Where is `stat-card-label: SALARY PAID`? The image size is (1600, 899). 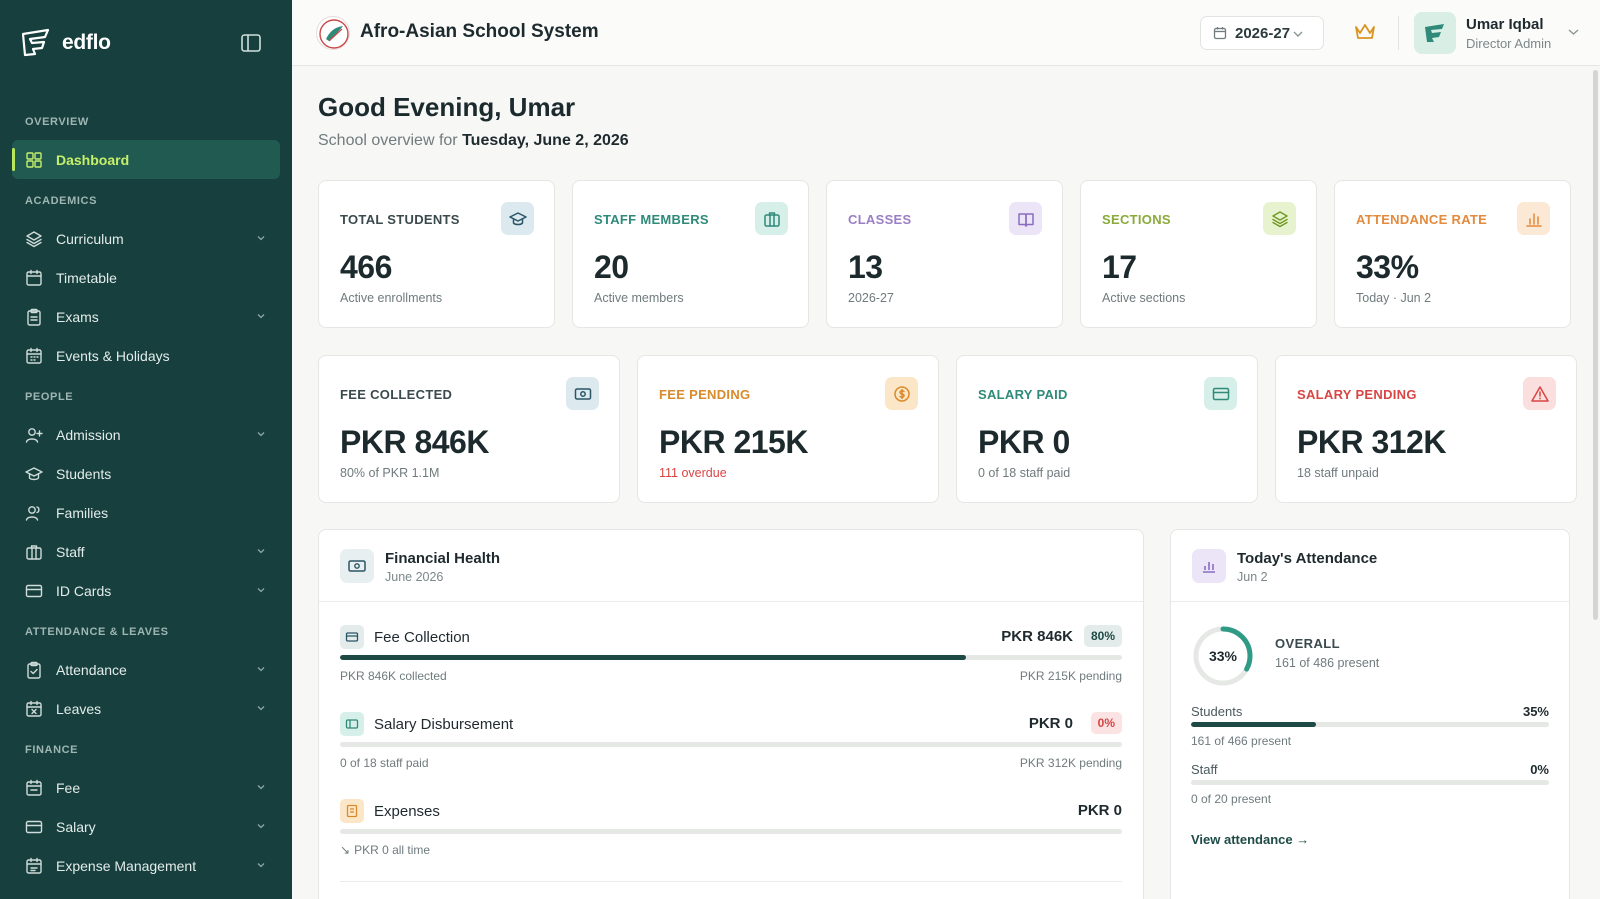
stat-card-label: SALARY PAID is located at coordinates (1023, 394).